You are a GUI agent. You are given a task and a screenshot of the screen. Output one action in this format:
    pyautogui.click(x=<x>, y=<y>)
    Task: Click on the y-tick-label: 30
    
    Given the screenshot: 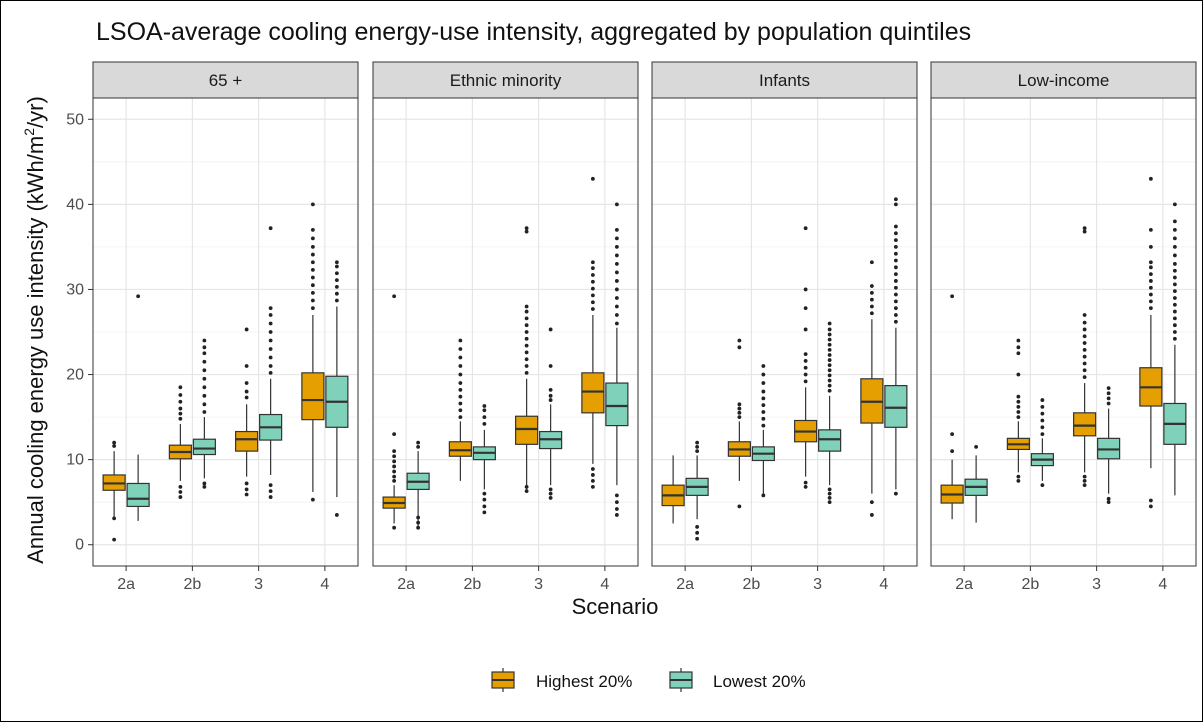 What is the action you would take?
    pyautogui.click(x=75, y=289)
    